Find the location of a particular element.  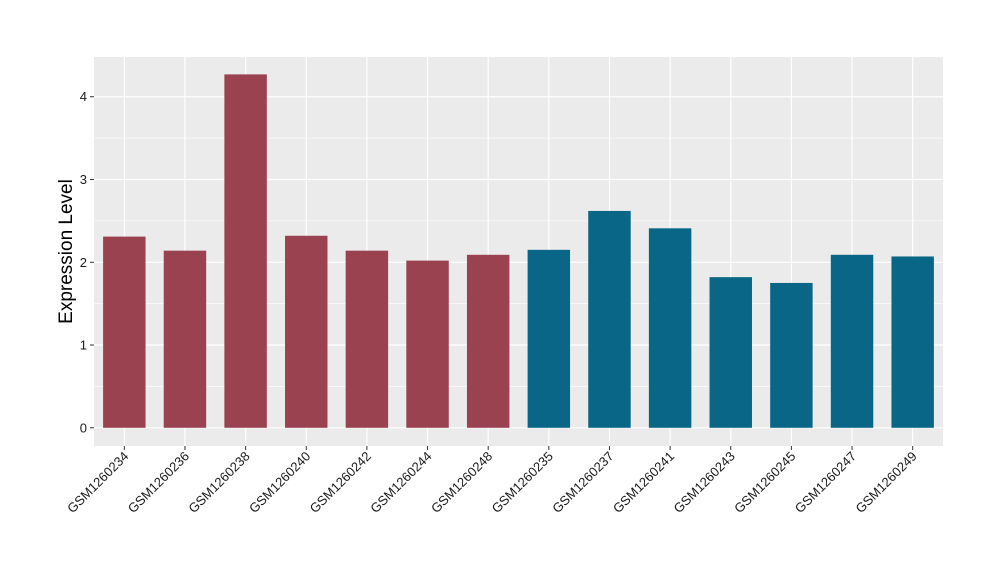

y-tick-label: 4 is located at coordinates (83, 96).